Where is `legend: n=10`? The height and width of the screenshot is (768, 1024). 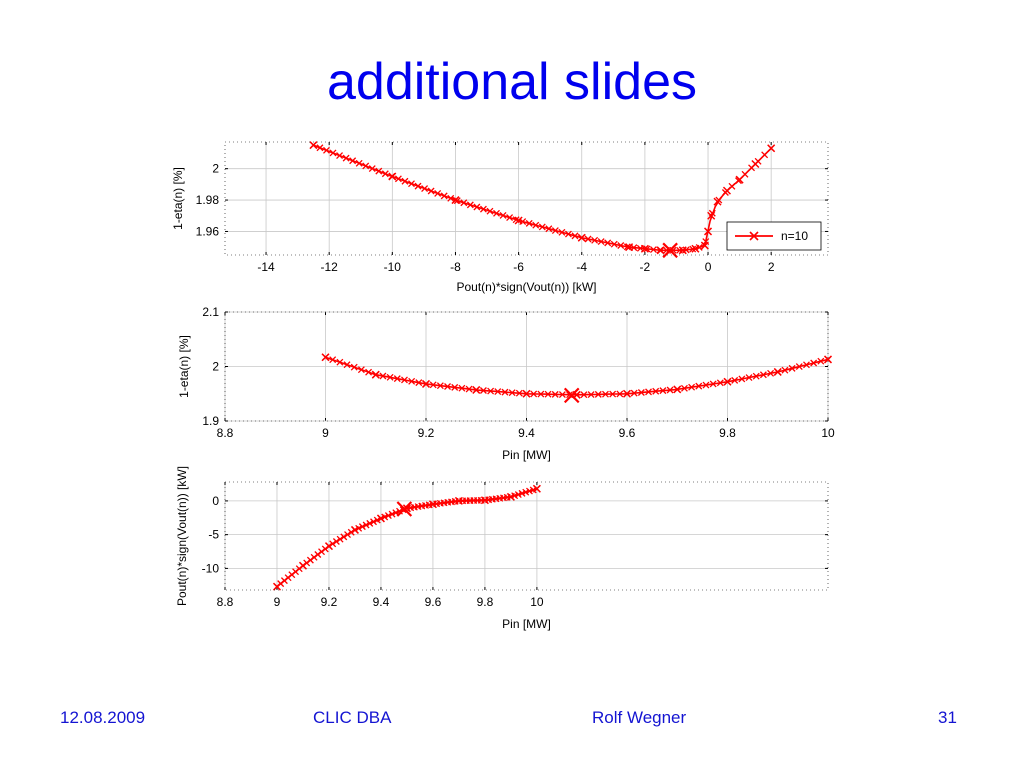 legend: n=10 is located at coordinates (774, 236).